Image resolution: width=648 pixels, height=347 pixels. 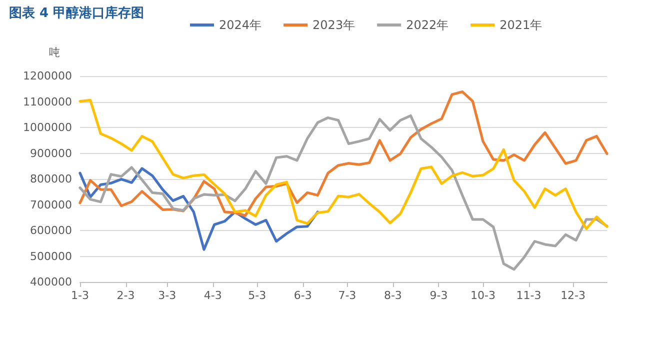 I want to click on x-tick-label: 4-3, so click(x=213, y=295).